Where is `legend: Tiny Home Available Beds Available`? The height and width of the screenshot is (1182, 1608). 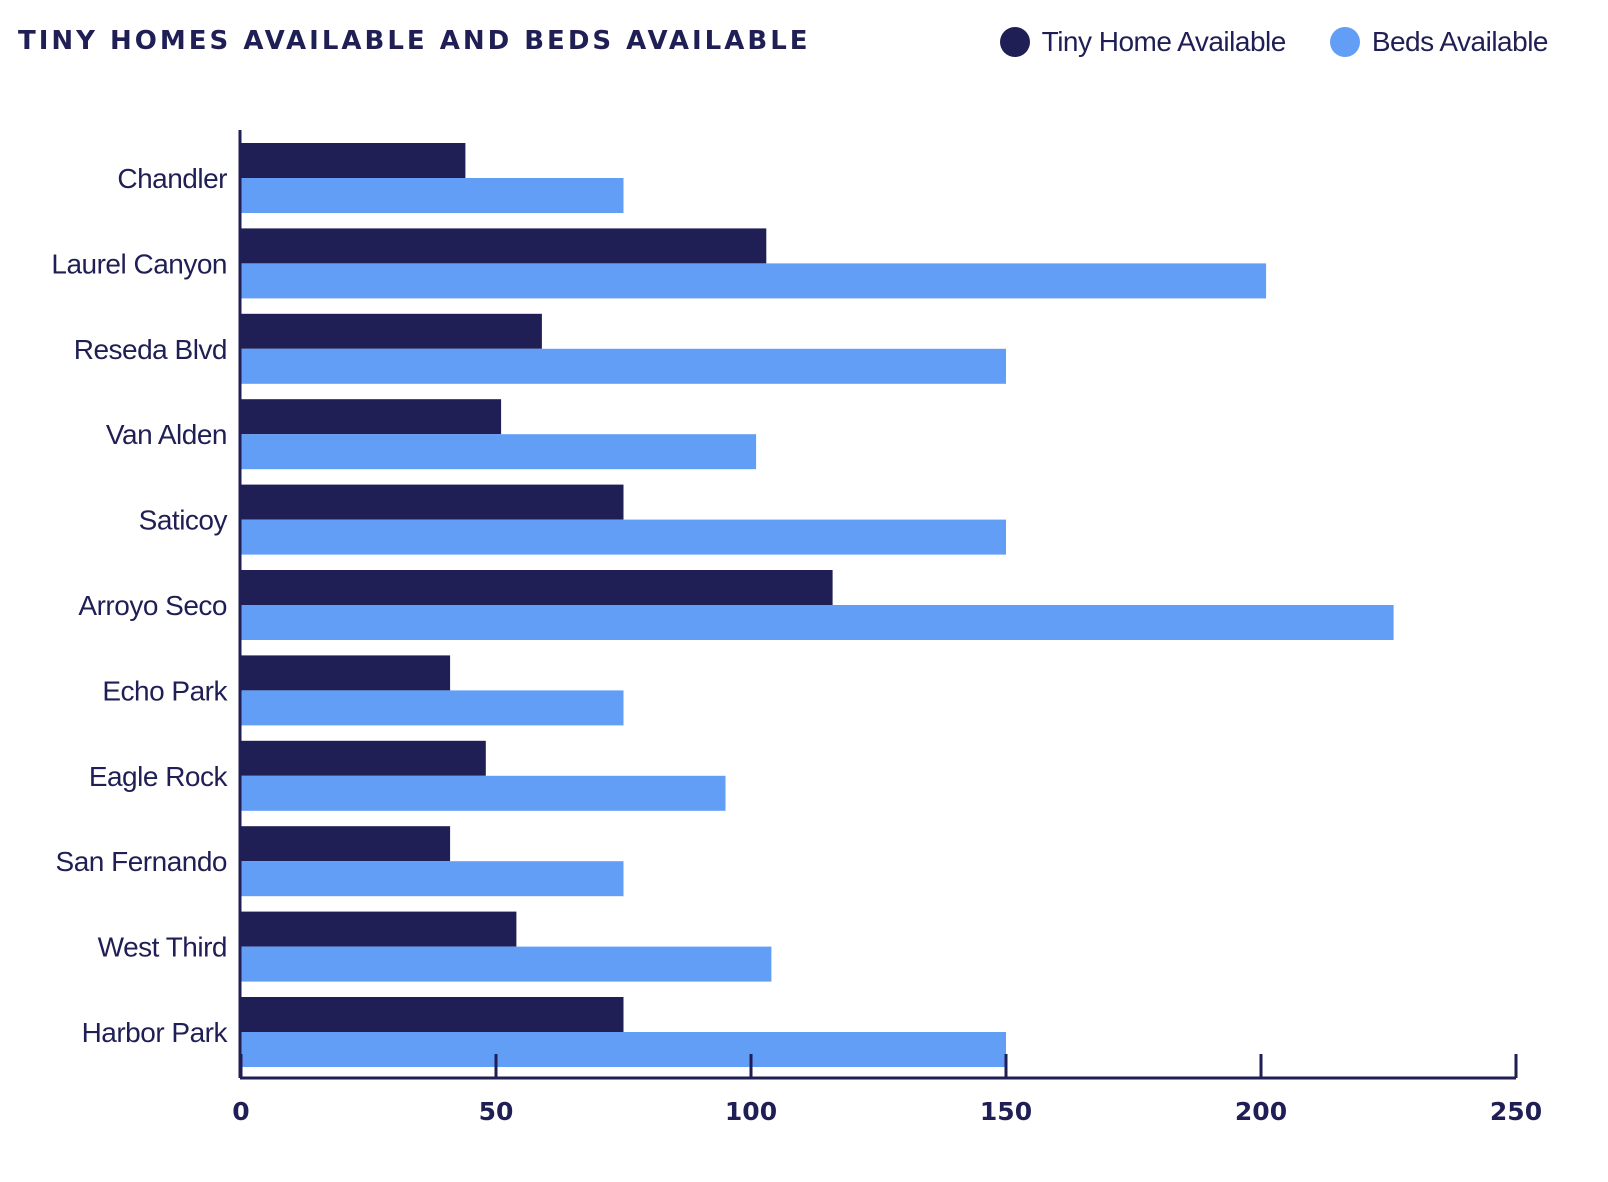
legend: Tiny Home Available Beds Available is located at coordinates (1252, 42).